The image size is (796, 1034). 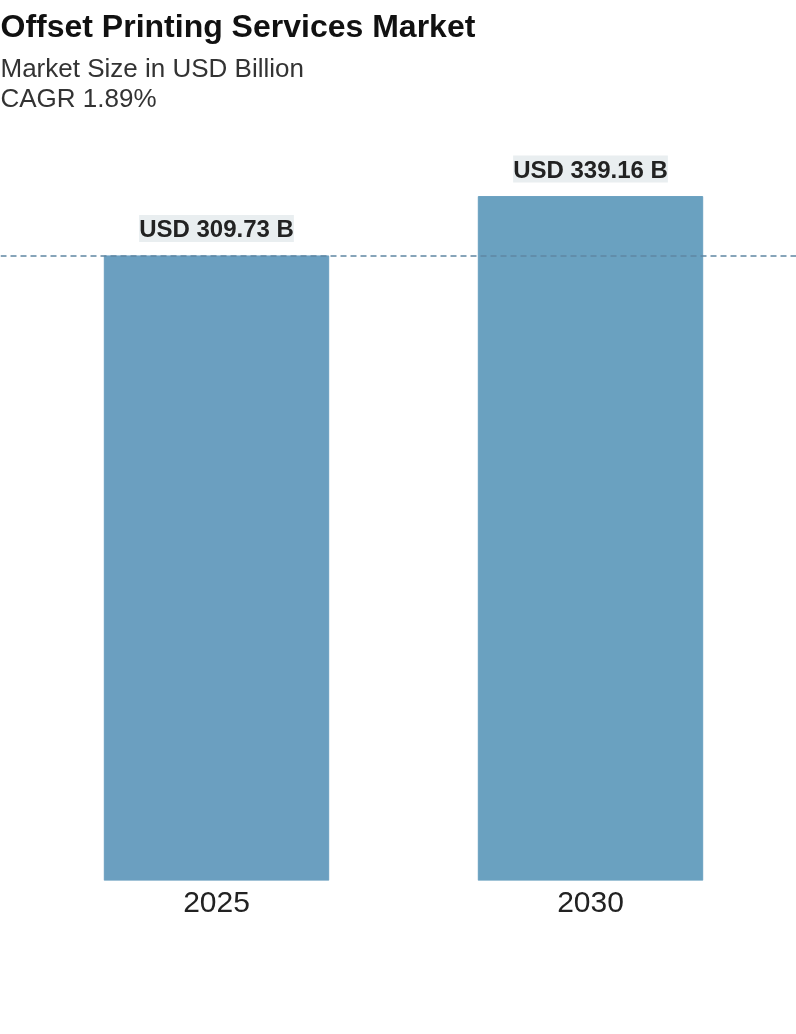 What do you see at coordinates (238, 25) in the screenshot?
I see `chart-title: Offset Printing Services Market` at bounding box center [238, 25].